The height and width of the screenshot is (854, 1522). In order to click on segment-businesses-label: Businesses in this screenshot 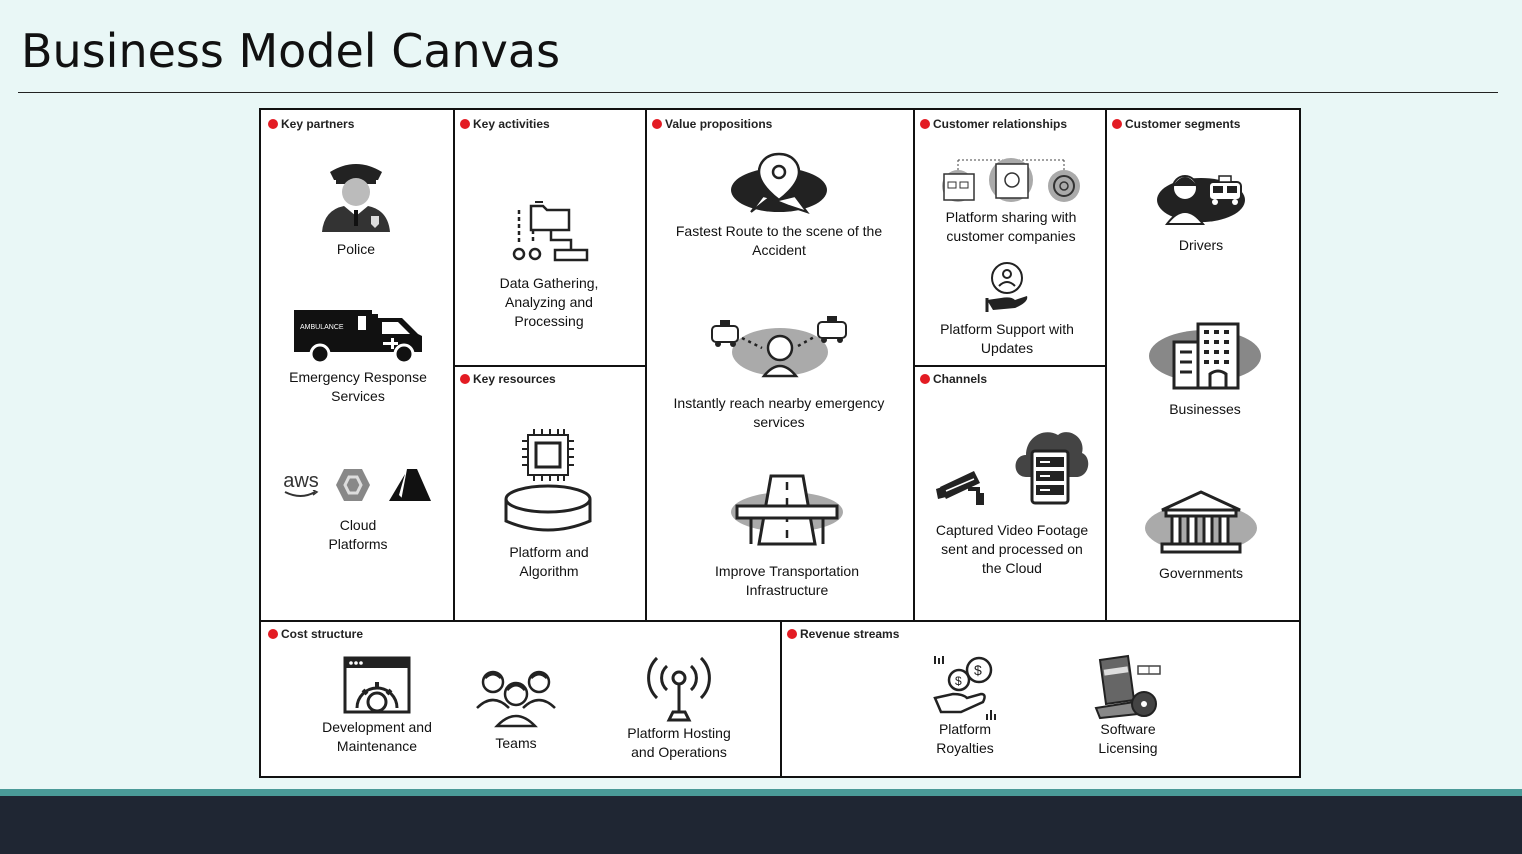, I will do `click(1205, 409)`.